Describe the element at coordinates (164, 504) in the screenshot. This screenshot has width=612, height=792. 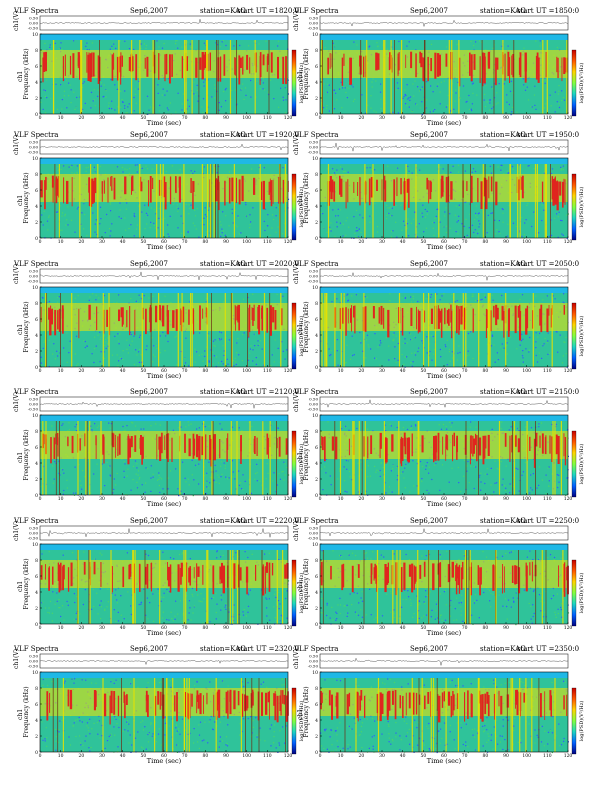
I see `time-axis-label: Time (sec)` at that location.